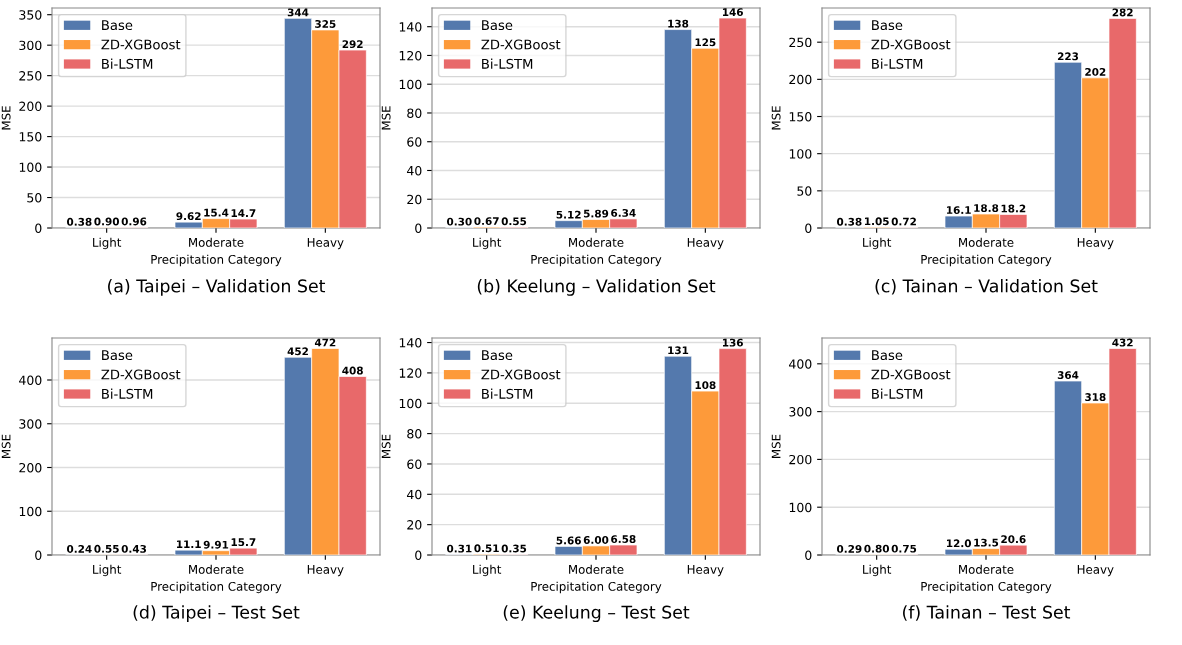 This screenshot has width=1182, height=645. I want to click on data-label: 138, so click(678, 23).